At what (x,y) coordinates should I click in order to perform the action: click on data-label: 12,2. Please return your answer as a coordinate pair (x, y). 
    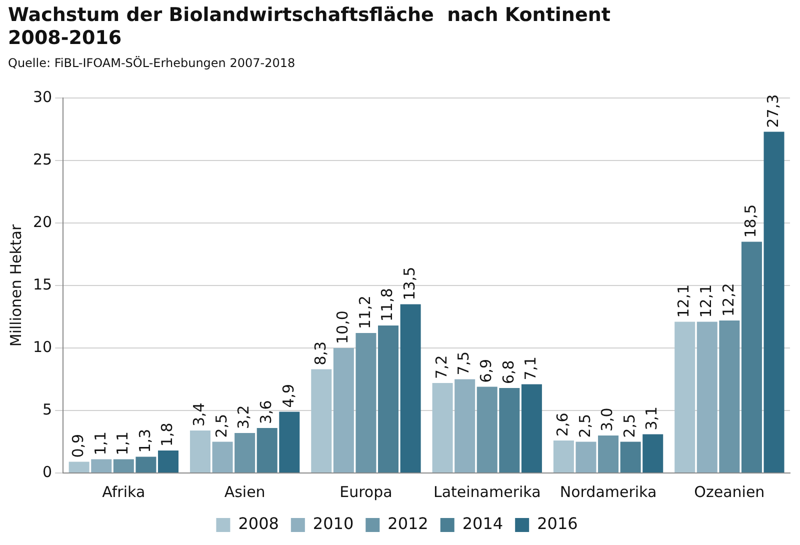
    Looking at the image, I should click on (728, 299).